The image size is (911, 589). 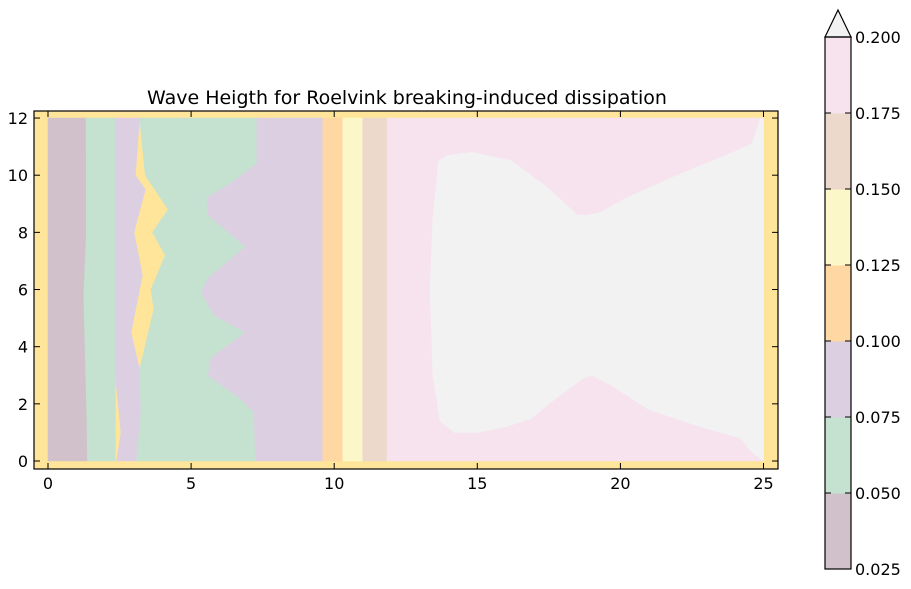 What do you see at coordinates (620, 483) in the screenshot?
I see `x-tick-label-4: 20` at bounding box center [620, 483].